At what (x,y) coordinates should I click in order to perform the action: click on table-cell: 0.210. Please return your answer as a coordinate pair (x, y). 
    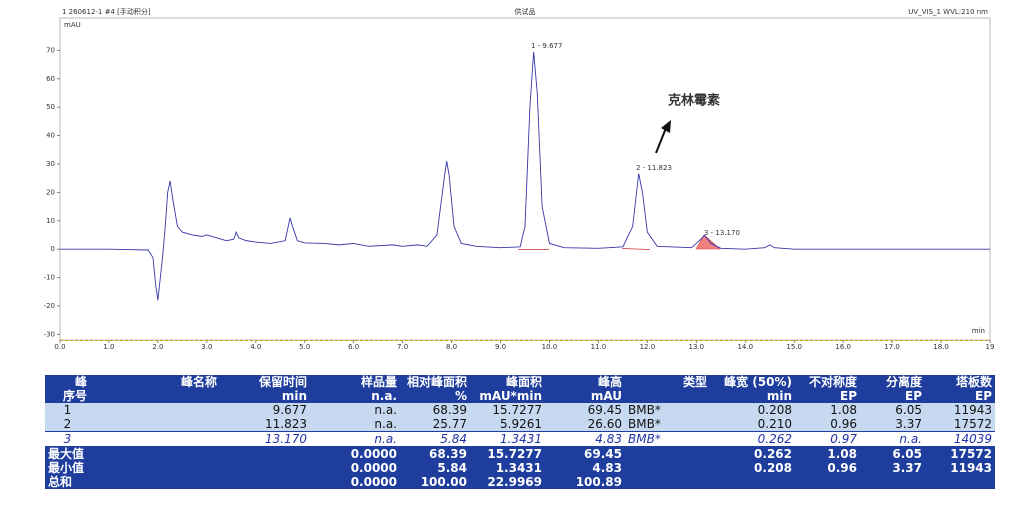
    Looking at the image, I should click on (752, 424).